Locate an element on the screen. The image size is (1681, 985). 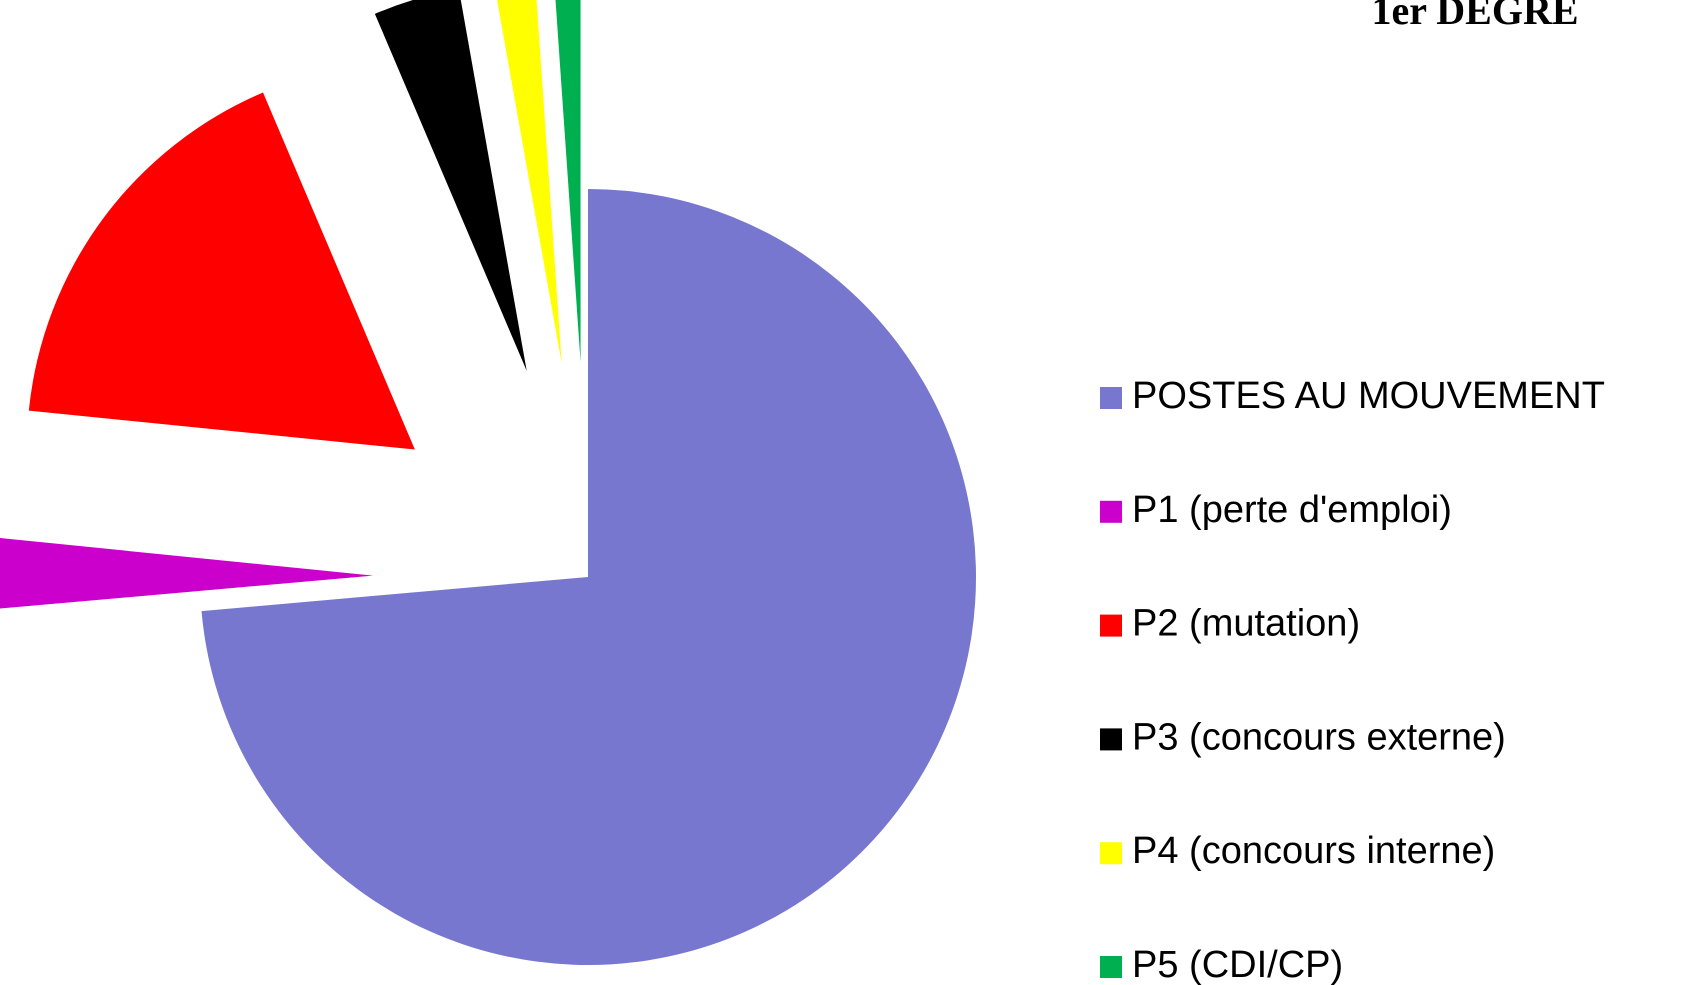
legend-label: P5 (CDI/CP) is located at coordinates (1237, 964).